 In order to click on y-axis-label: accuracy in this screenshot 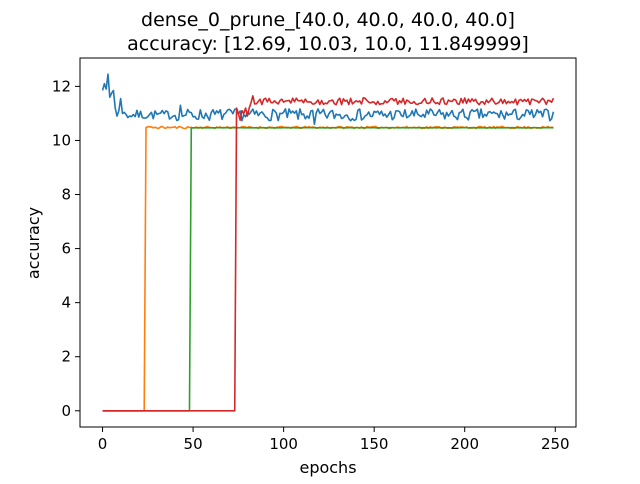, I will do `click(33, 243)`.